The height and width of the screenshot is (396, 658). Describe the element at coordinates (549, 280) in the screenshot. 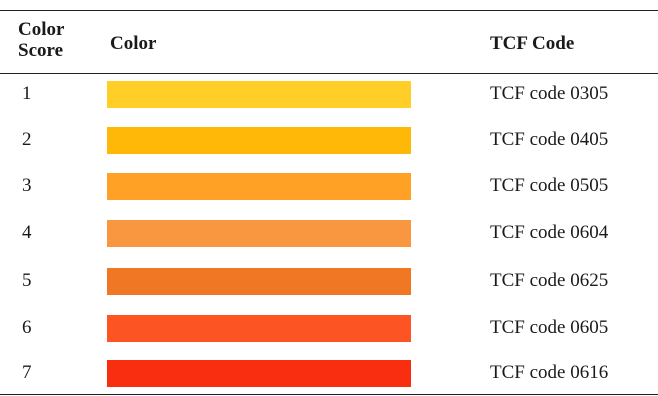

I see `row-tcf-code: TCF code 0625` at that location.